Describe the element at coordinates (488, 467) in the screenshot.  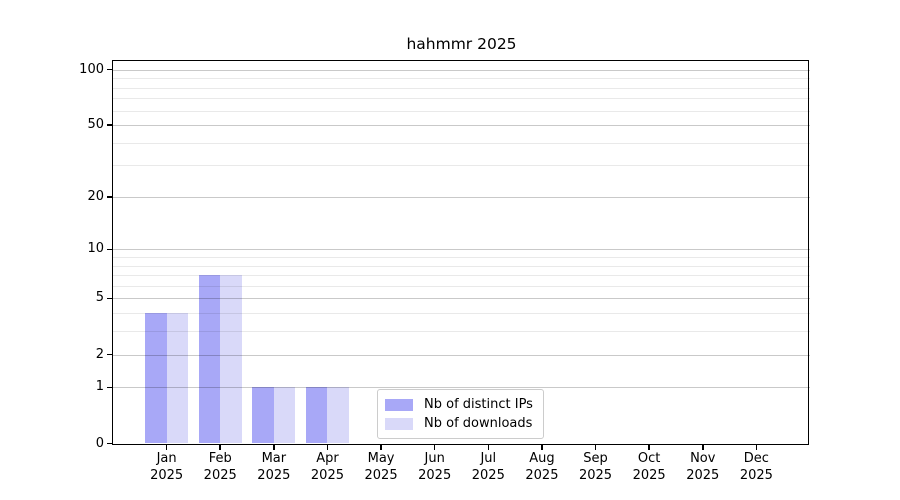
I see `x-tick-label-jul: Jul 2025` at that location.